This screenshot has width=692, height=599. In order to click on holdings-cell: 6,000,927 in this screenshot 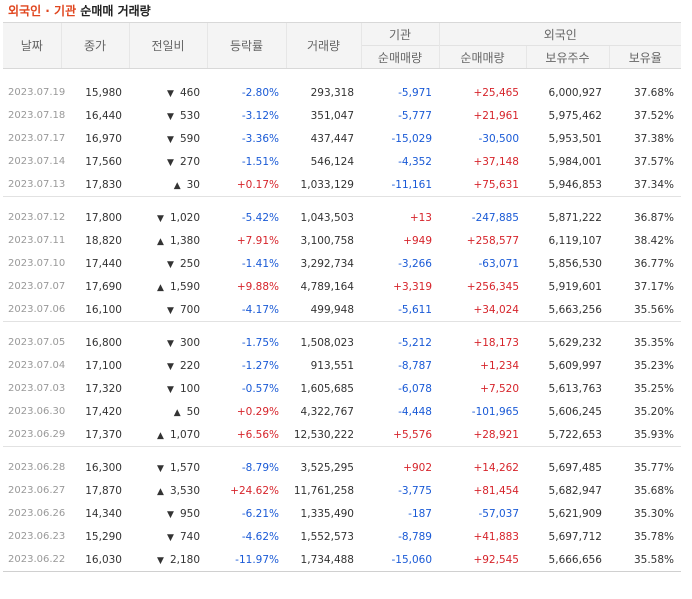, I will do `click(575, 92)`.